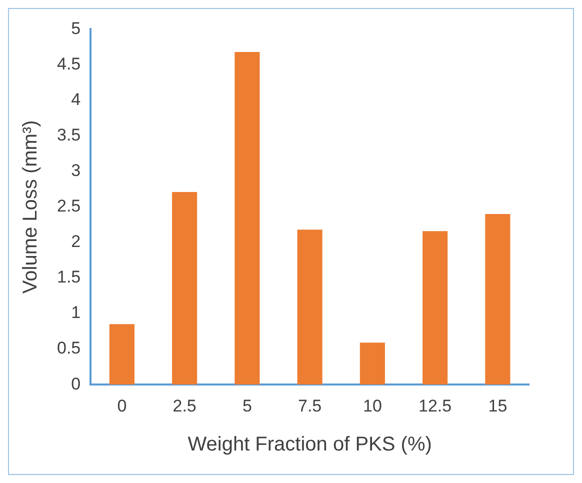 This screenshot has height=483, width=582. Describe the element at coordinates (76, 312) in the screenshot. I see `y-tick-label: 1` at that location.